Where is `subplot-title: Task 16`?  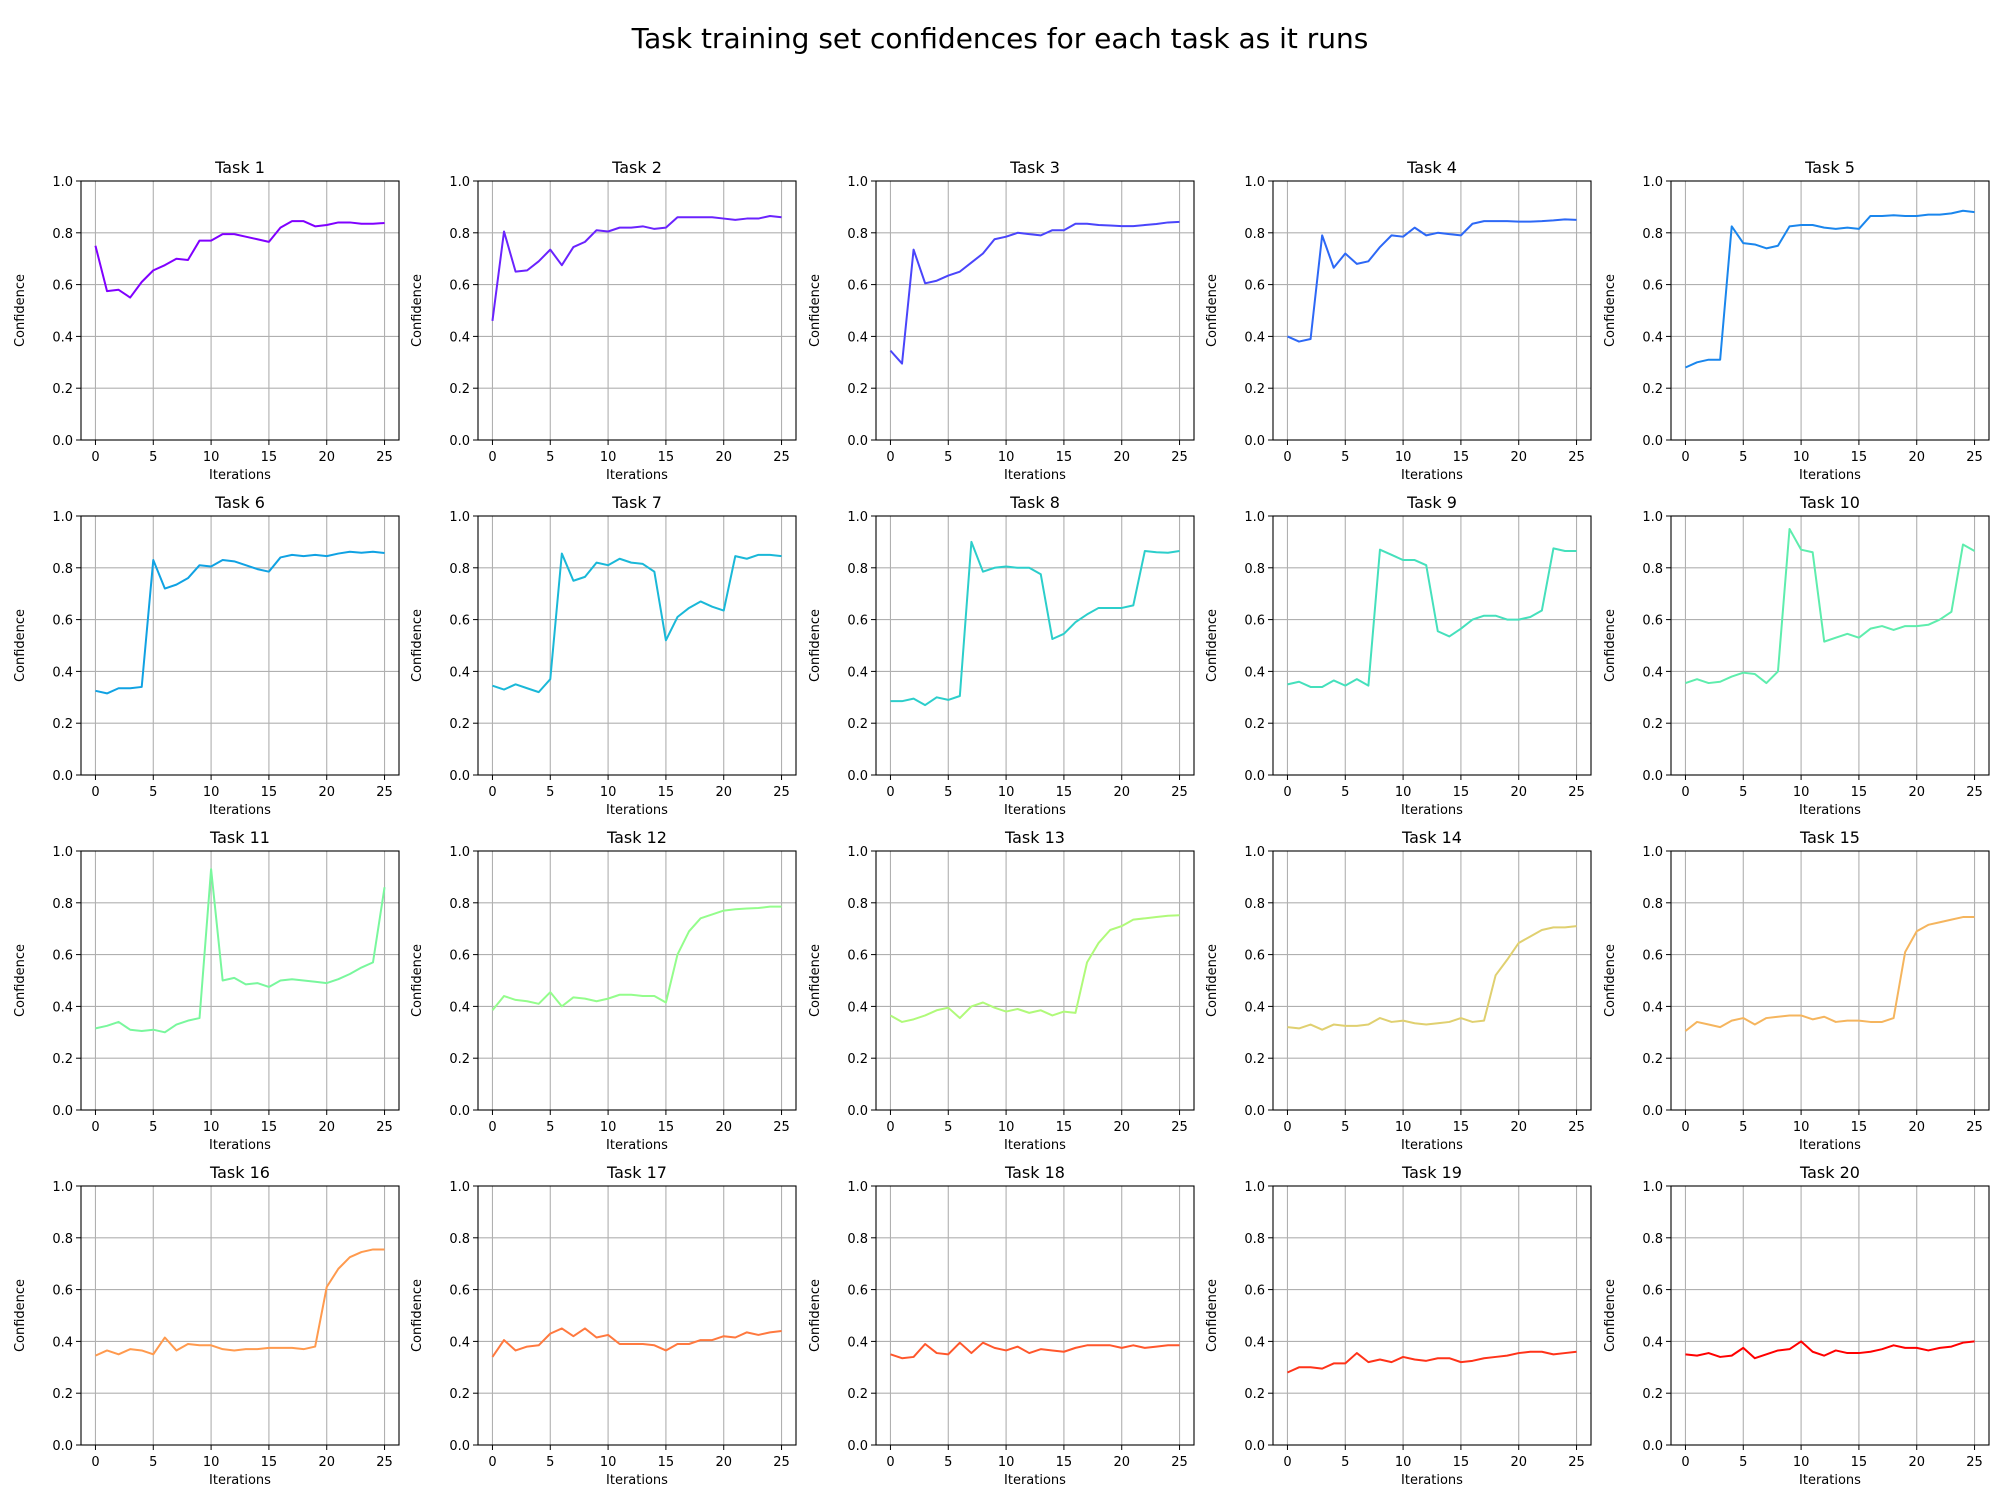 subplot-title: Task 16 is located at coordinates (239, 1172).